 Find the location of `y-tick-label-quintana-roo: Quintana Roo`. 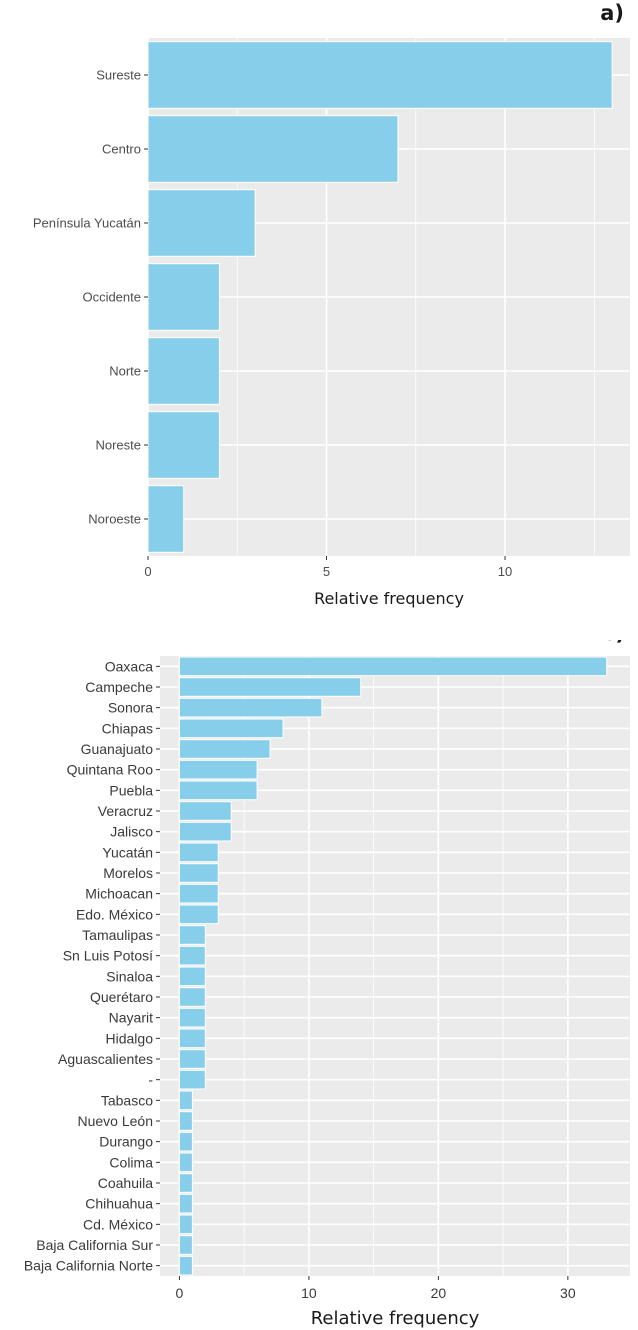

y-tick-label-quintana-roo: Quintana Roo is located at coordinates (110, 770).